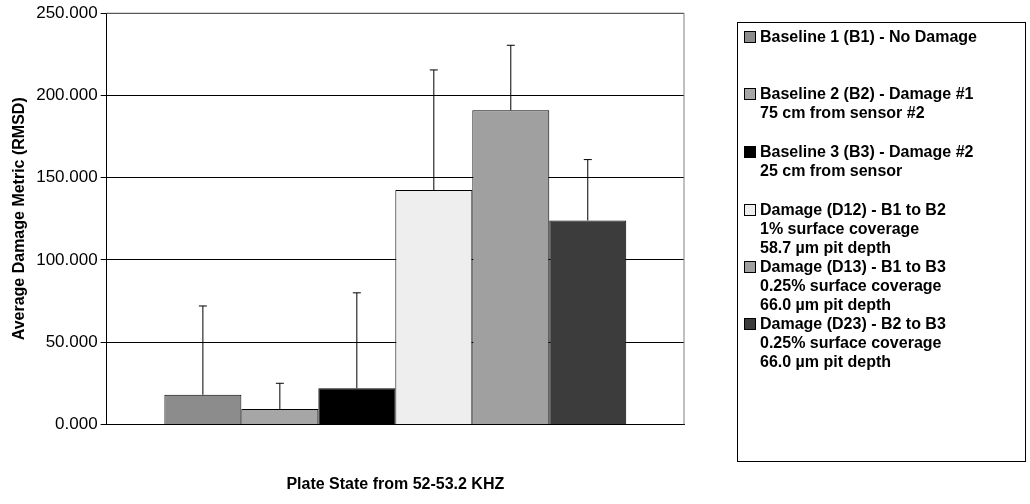  What do you see at coordinates (71, 341) in the screenshot?
I see `y-tick-label: 50.000` at bounding box center [71, 341].